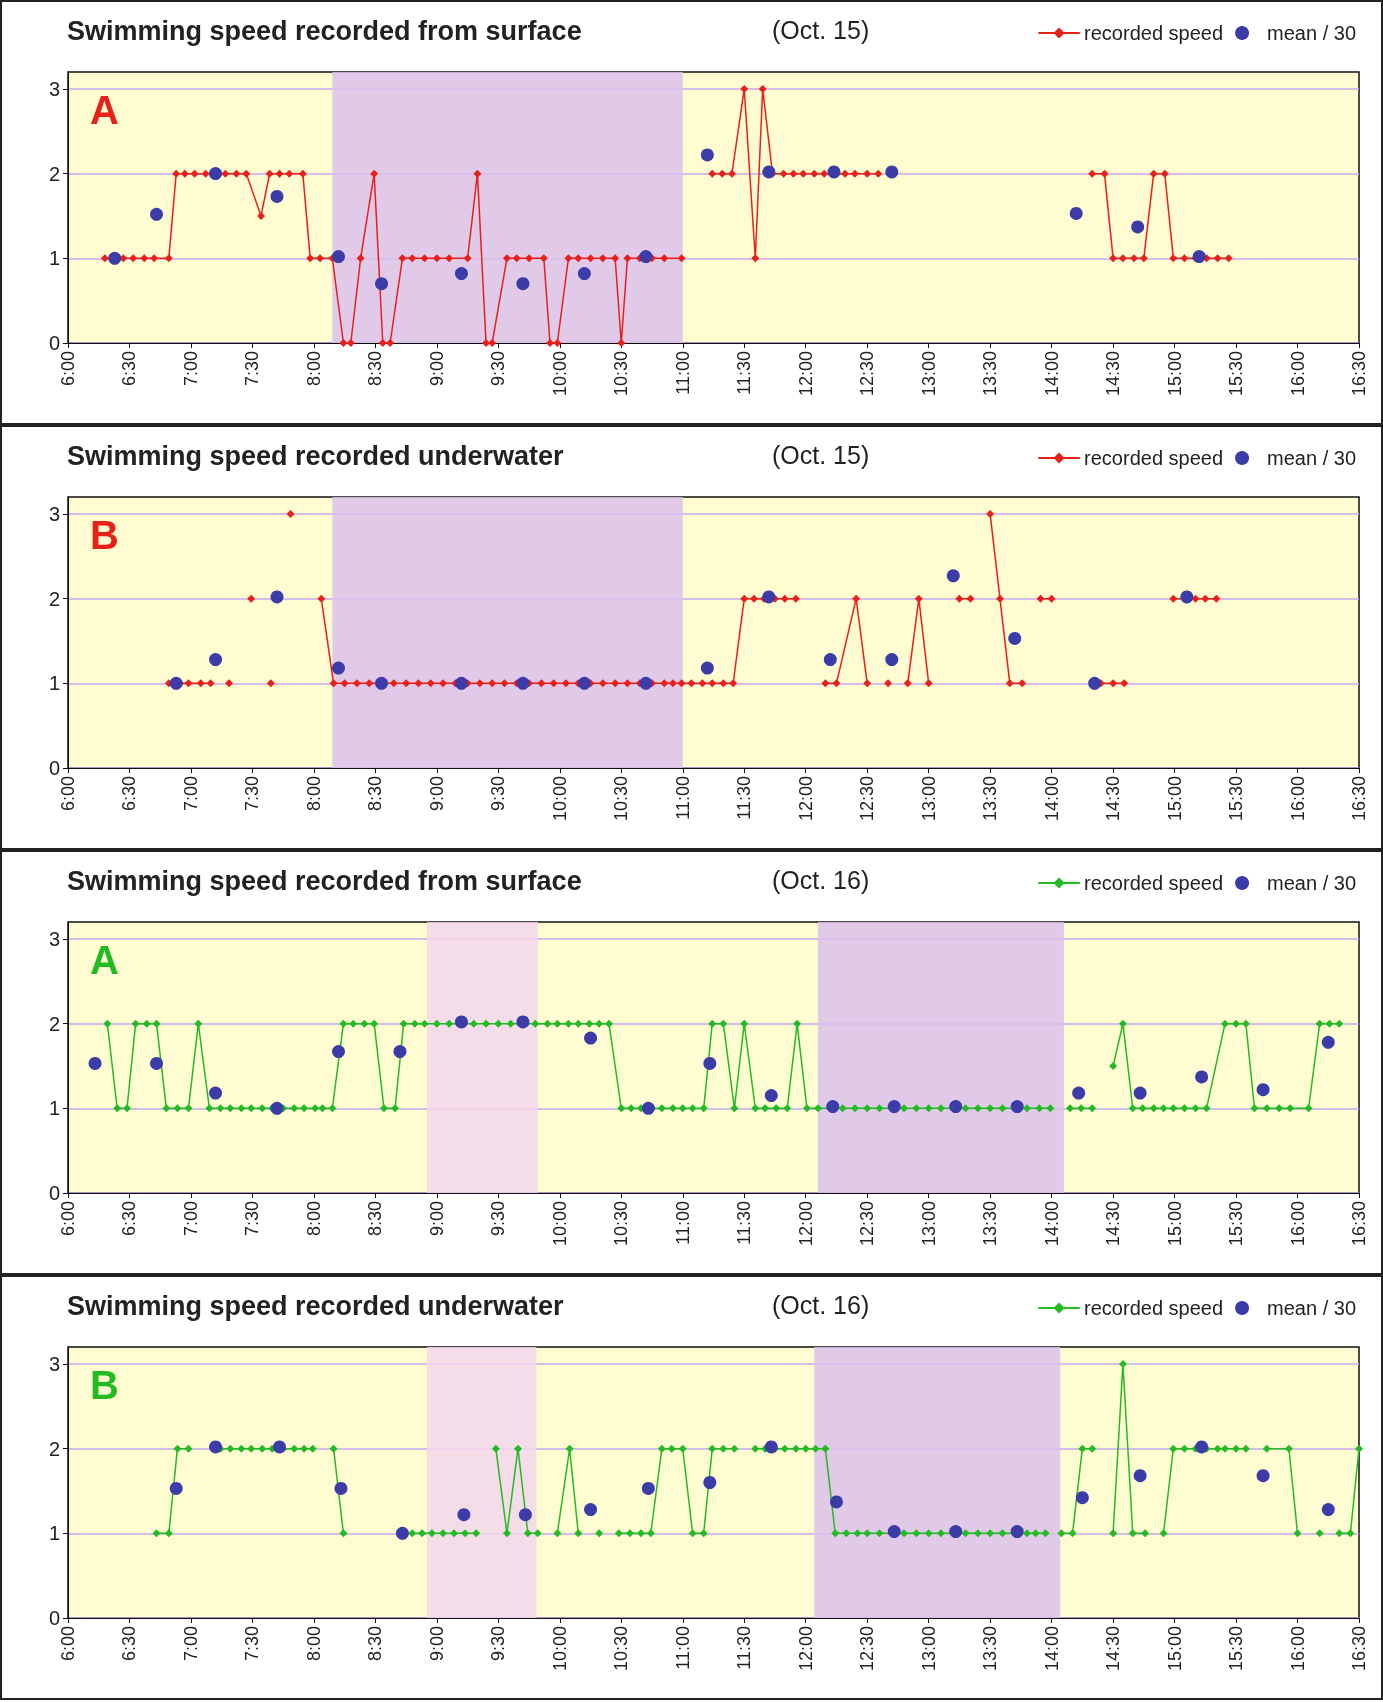  I want to click on chart-title: Swimming speed recorded underwater, so click(316, 455).